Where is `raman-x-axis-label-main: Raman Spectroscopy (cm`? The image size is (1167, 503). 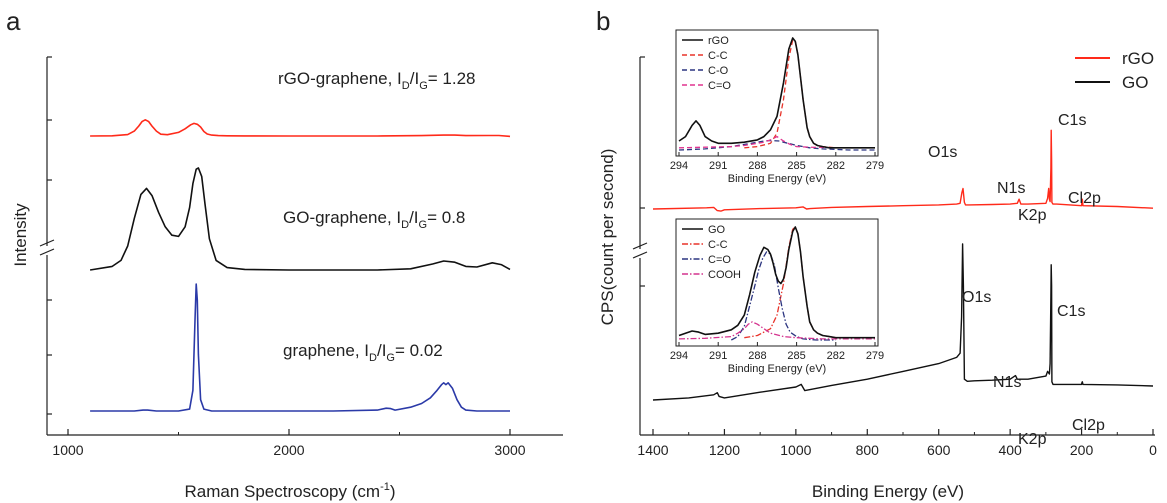
raman-x-axis-label-main: Raman Spectroscopy (cm is located at coordinates (282, 491).